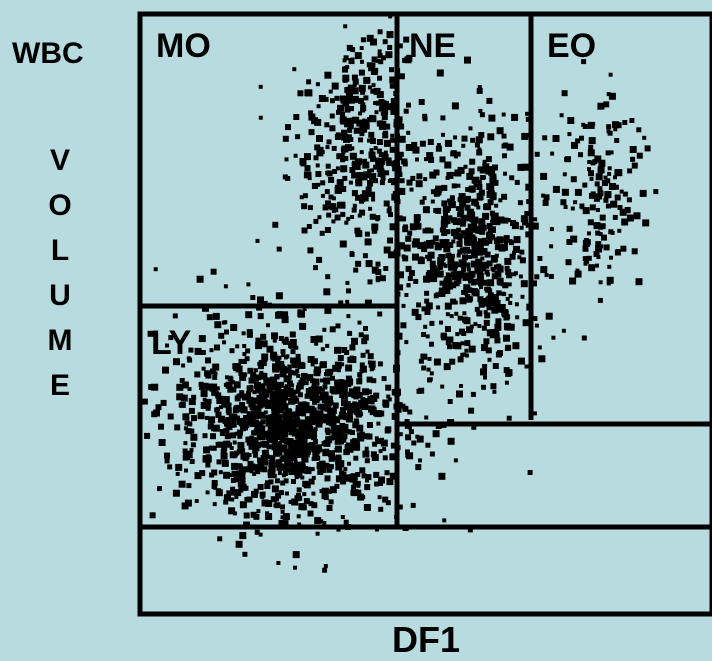 The image size is (712, 661). Describe the element at coordinates (60, 340) in the screenshot. I see `y-axis-label-letter: M` at that location.